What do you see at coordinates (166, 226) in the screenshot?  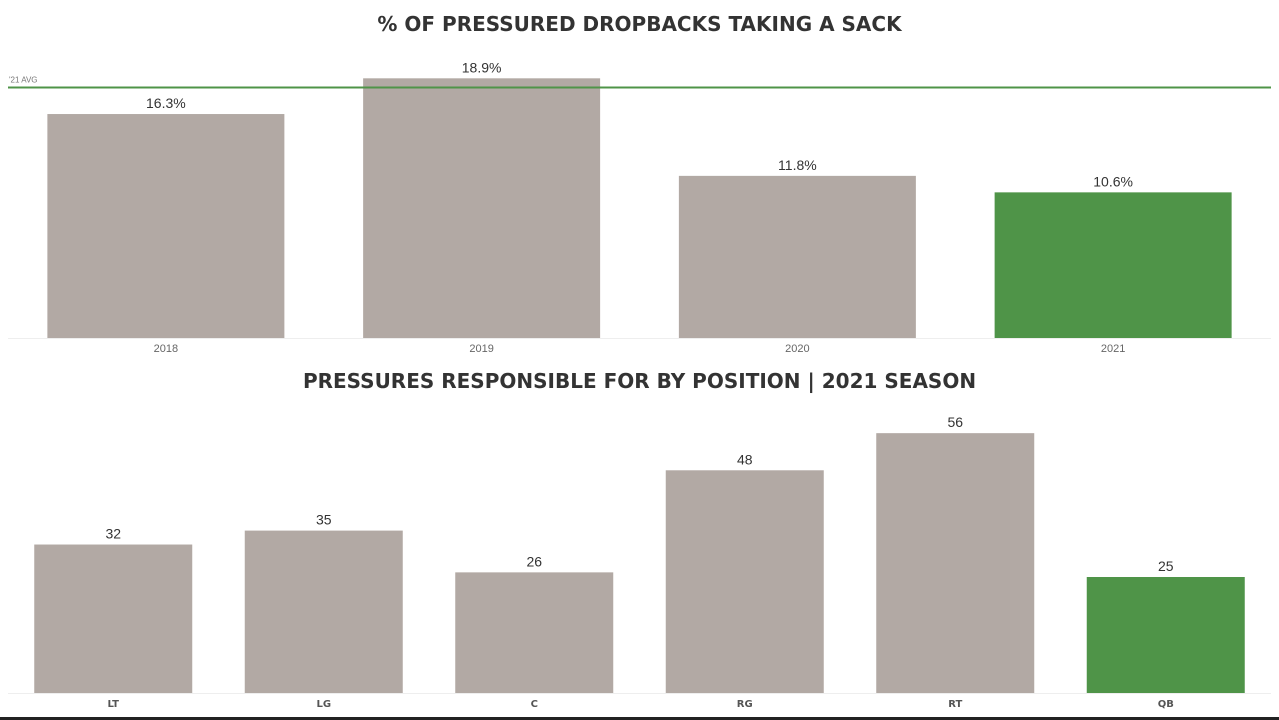 I see `bar-2018` at bounding box center [166, 226].